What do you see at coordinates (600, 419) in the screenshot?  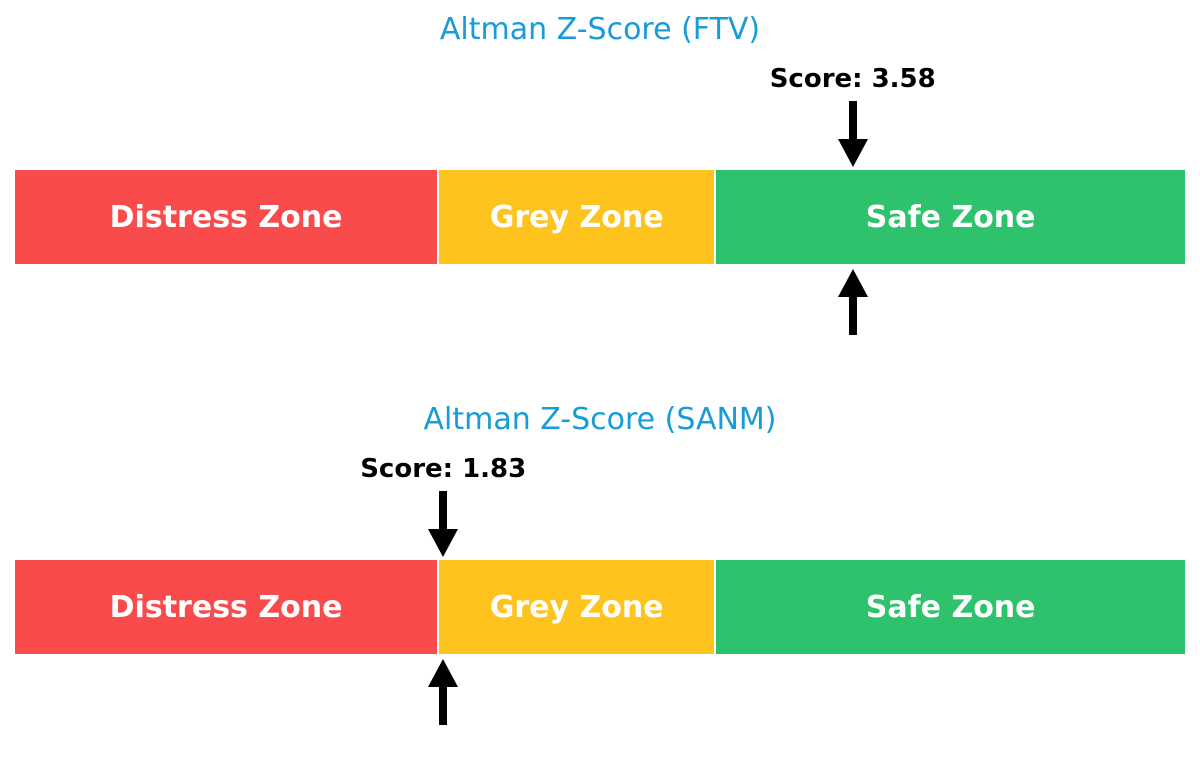 I see `chart-title: Altman Z-Score (SANM)` at bounding box center [600, 419].